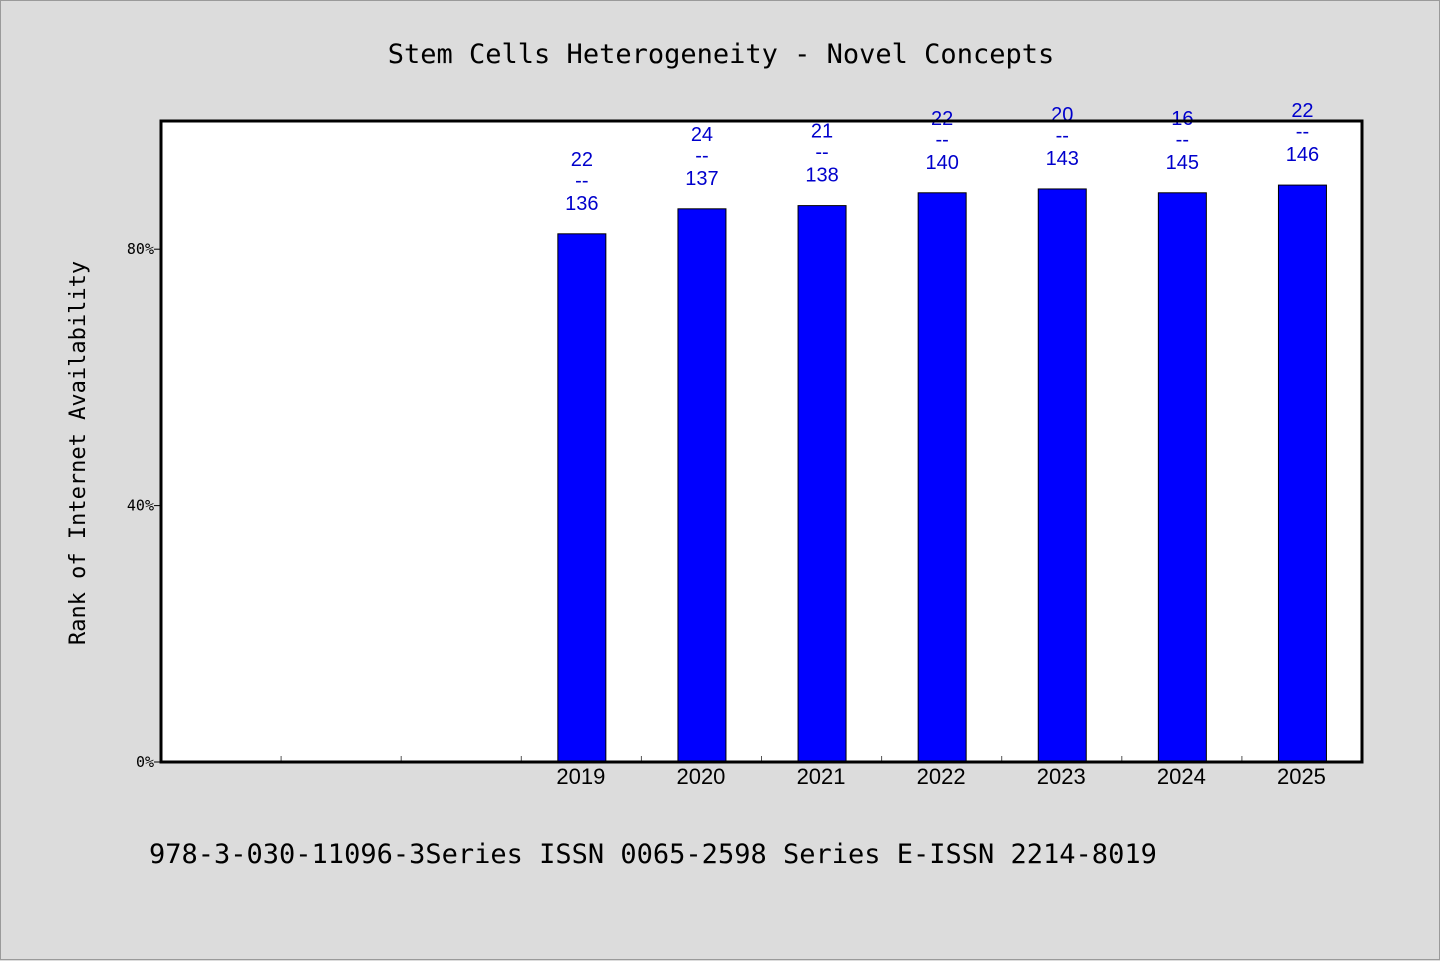 The width and height of the screenshot is (1440, 961). Describe the element at coordinates (702, 135) in the screenshot. I see `data-label-top: 24` at that location.